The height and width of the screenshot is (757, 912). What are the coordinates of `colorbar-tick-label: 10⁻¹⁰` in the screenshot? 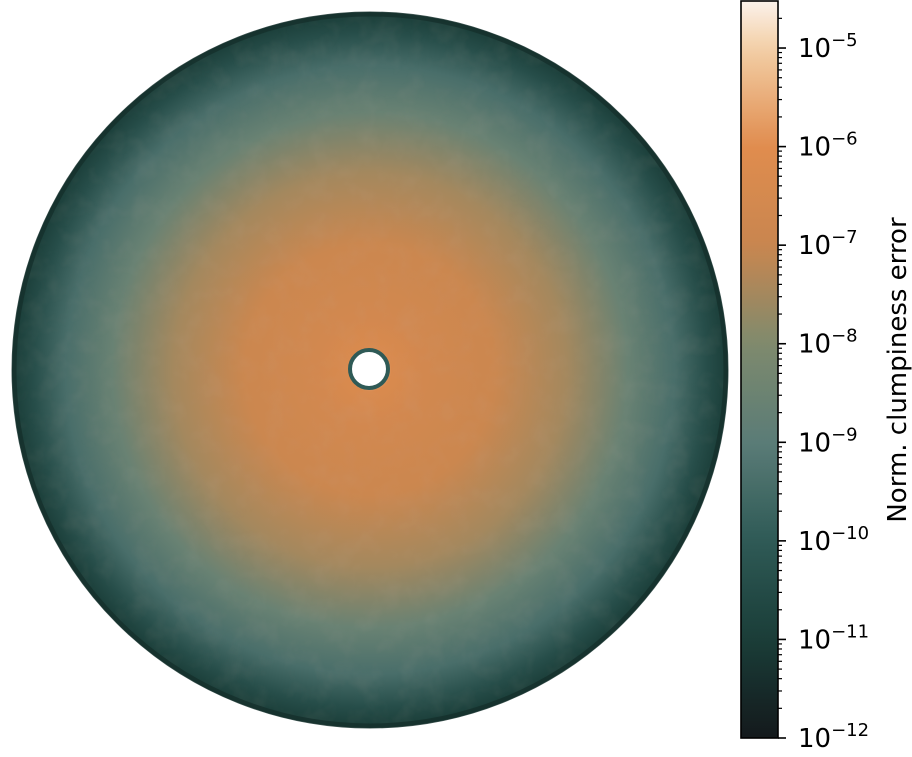 It's located at (833, 540).